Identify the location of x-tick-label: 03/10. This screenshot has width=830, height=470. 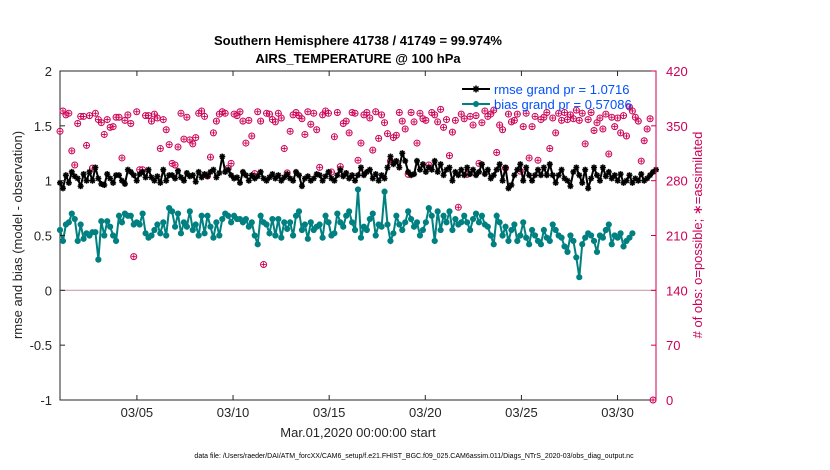
(233, 412).